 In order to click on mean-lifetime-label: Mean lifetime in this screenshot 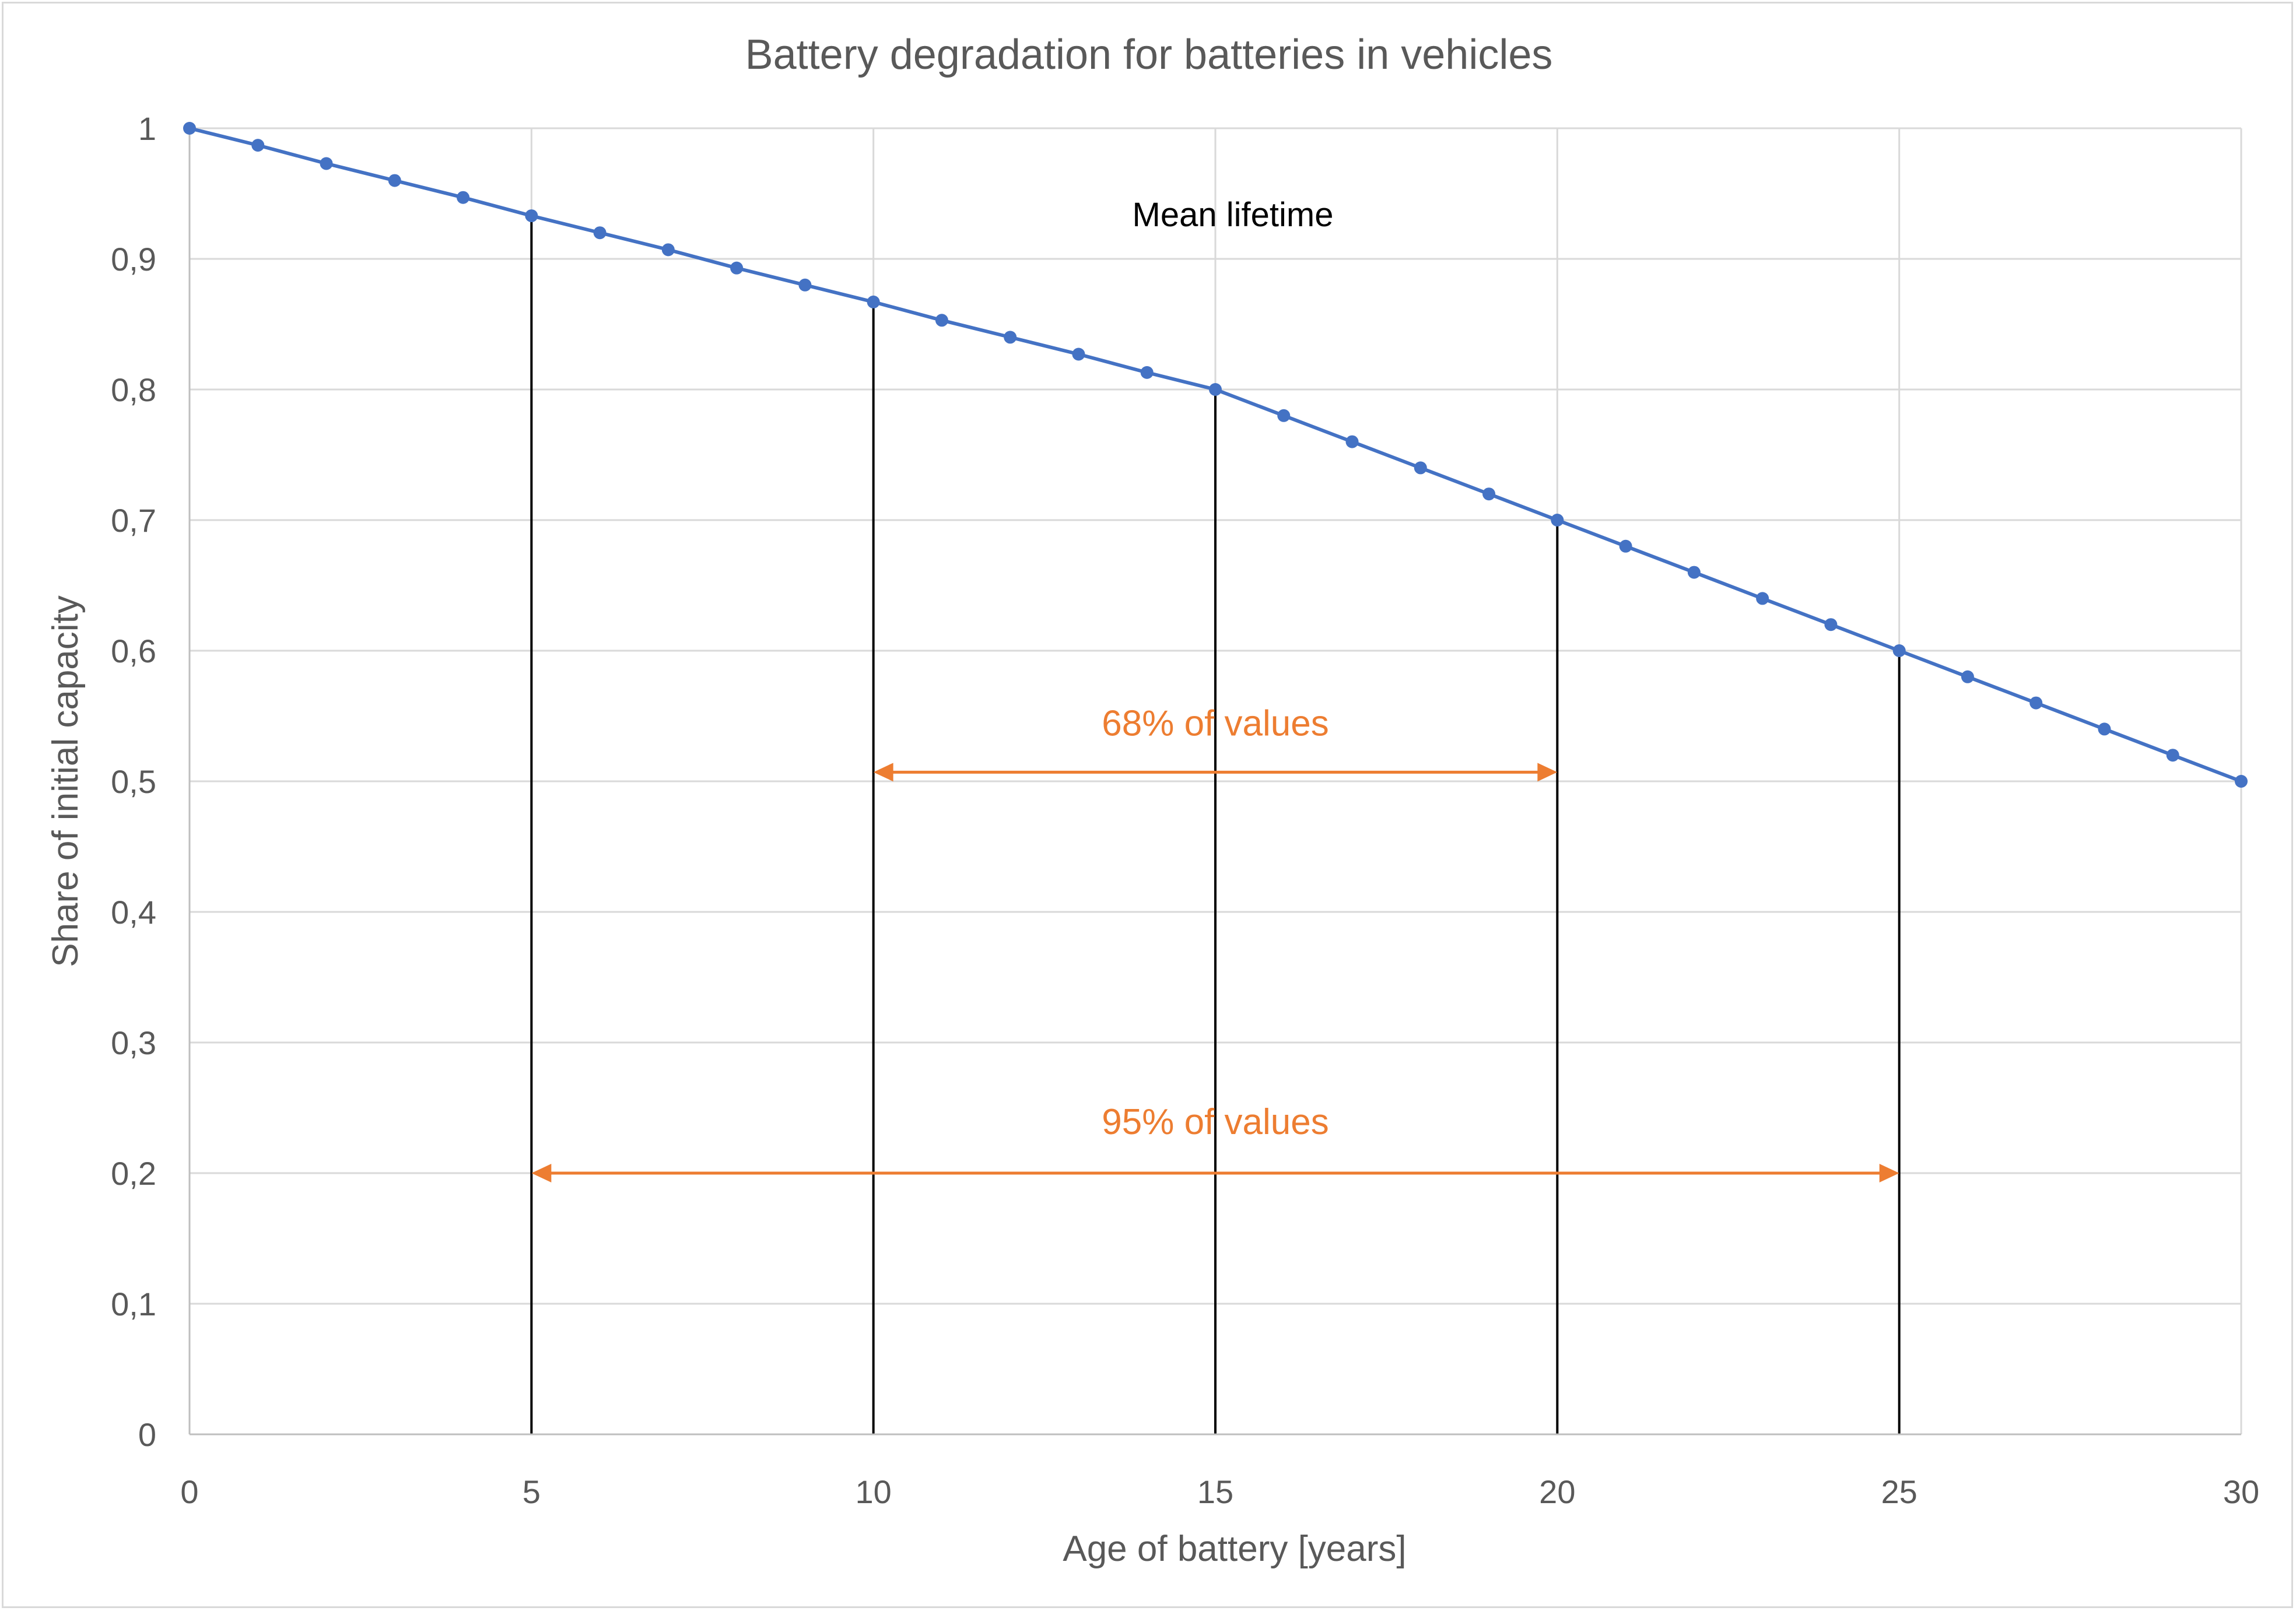, I will do `click(1233, 215)`.